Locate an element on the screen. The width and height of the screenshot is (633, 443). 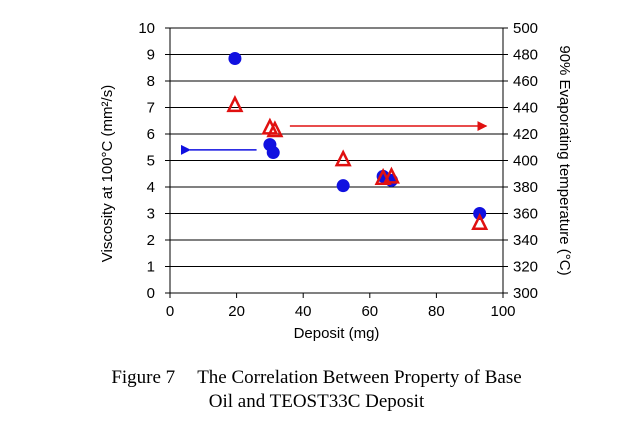
y-right-tick-label: 340 is located at coordinates (525, 240).